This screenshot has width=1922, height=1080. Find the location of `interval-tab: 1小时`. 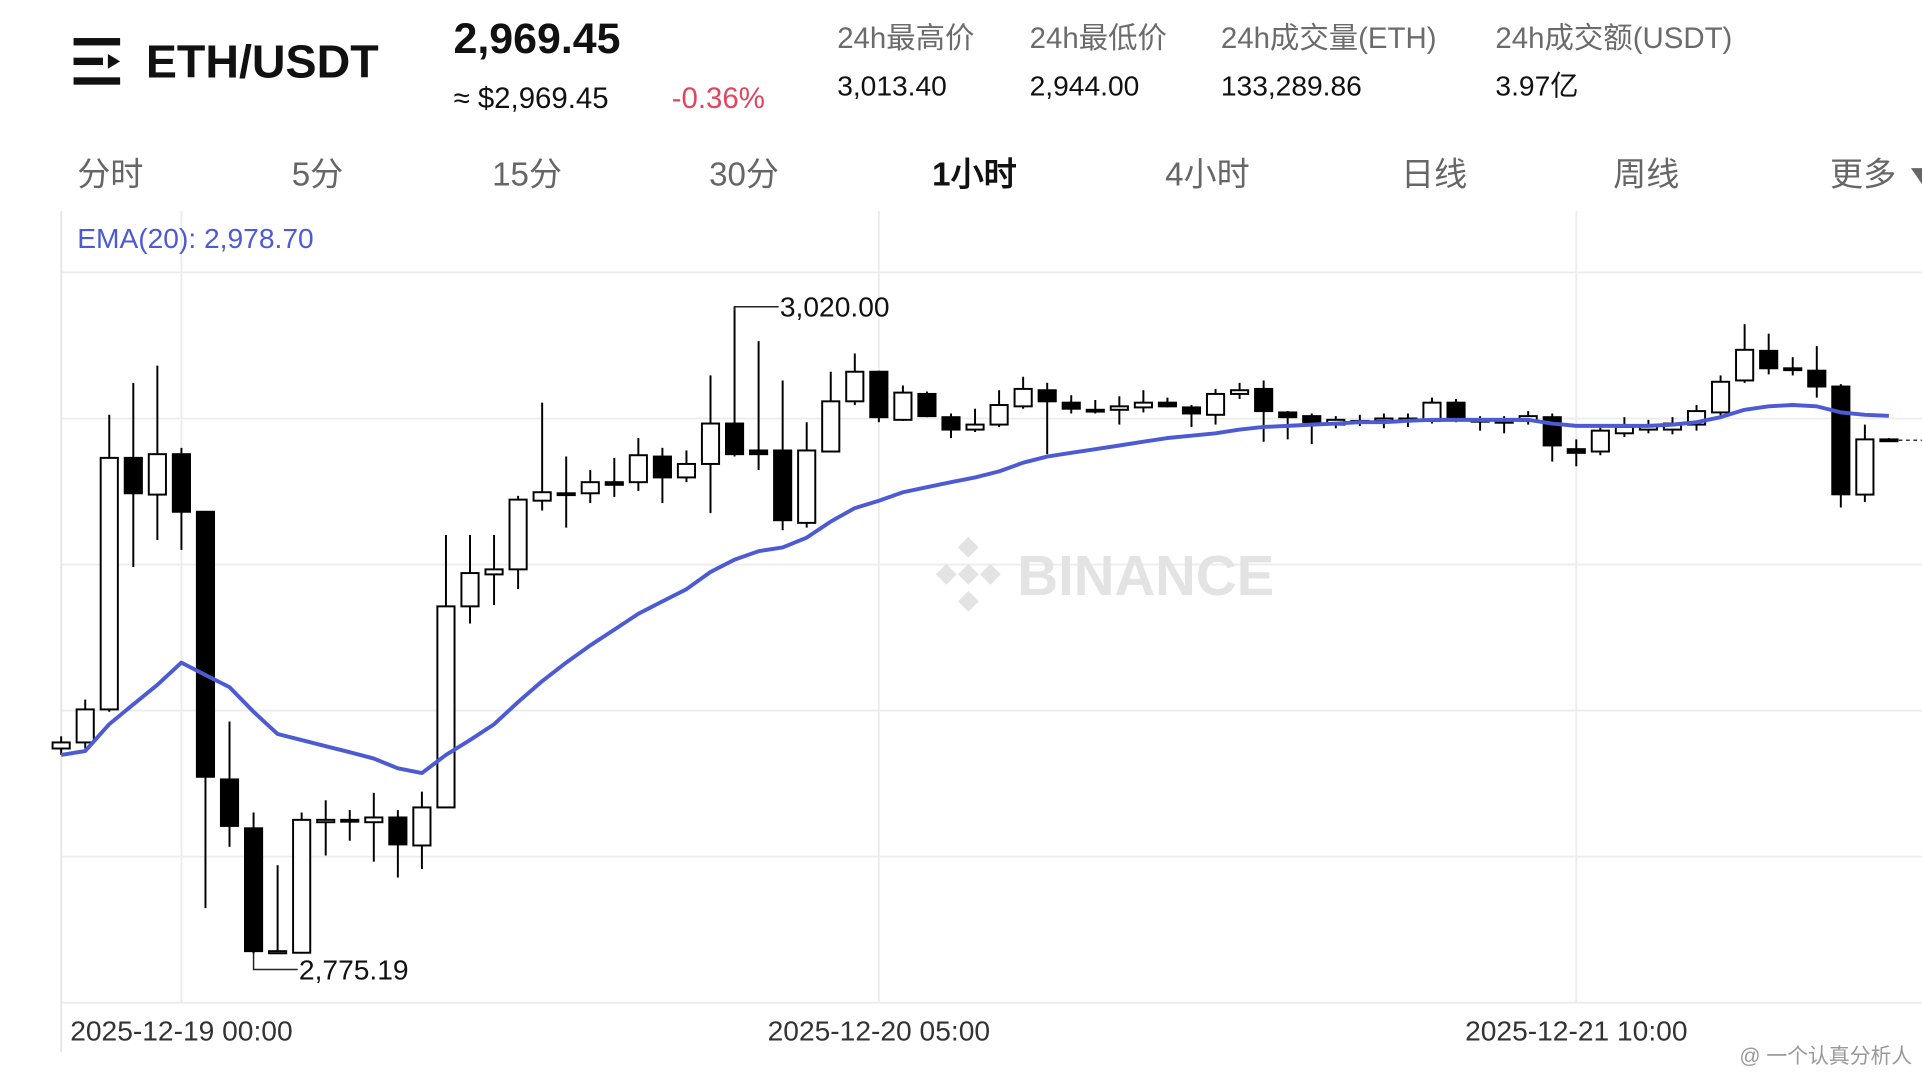

interval-tab: 1小时 is located at coordinates (974, 174).